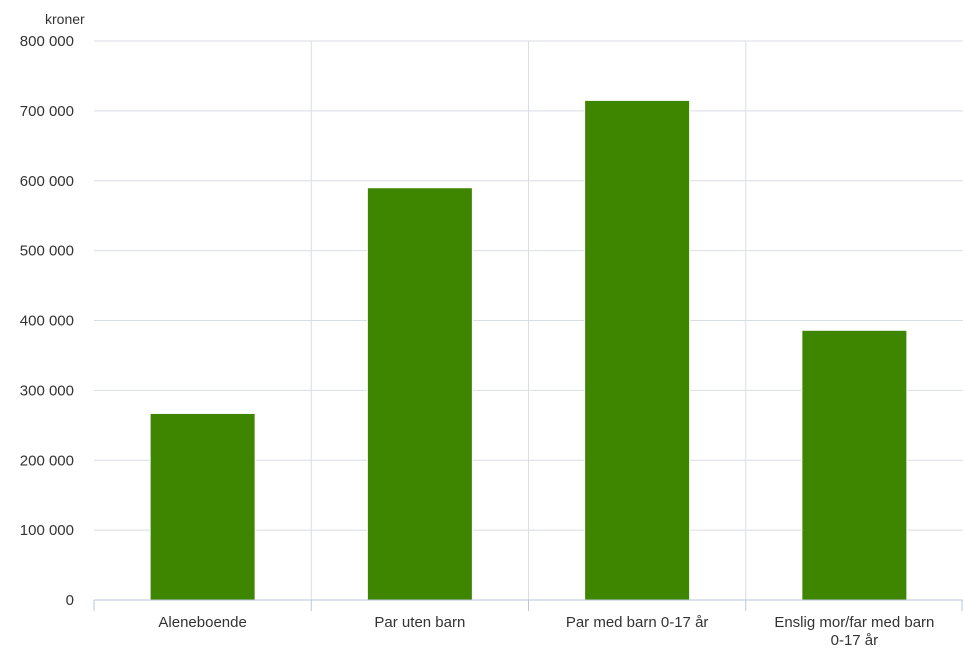 The height and width of the screenshot is (652, 963). I want to click on y-tick-label: 200 000, so click(47, 460).